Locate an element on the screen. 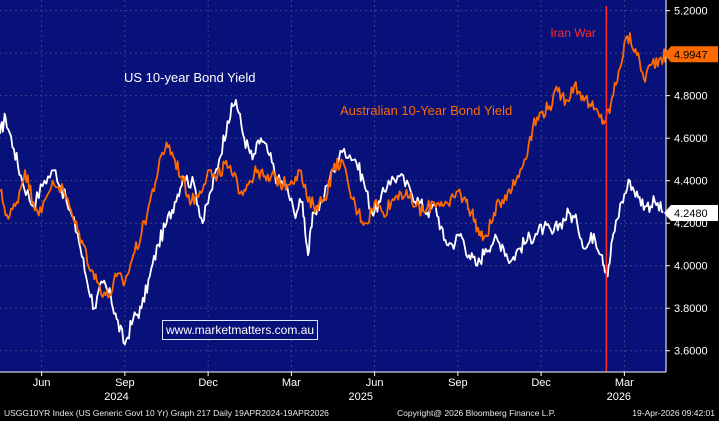 The image size is (719, 421). y-tick-label: 4.0000 is located at coordinates (691, 267).